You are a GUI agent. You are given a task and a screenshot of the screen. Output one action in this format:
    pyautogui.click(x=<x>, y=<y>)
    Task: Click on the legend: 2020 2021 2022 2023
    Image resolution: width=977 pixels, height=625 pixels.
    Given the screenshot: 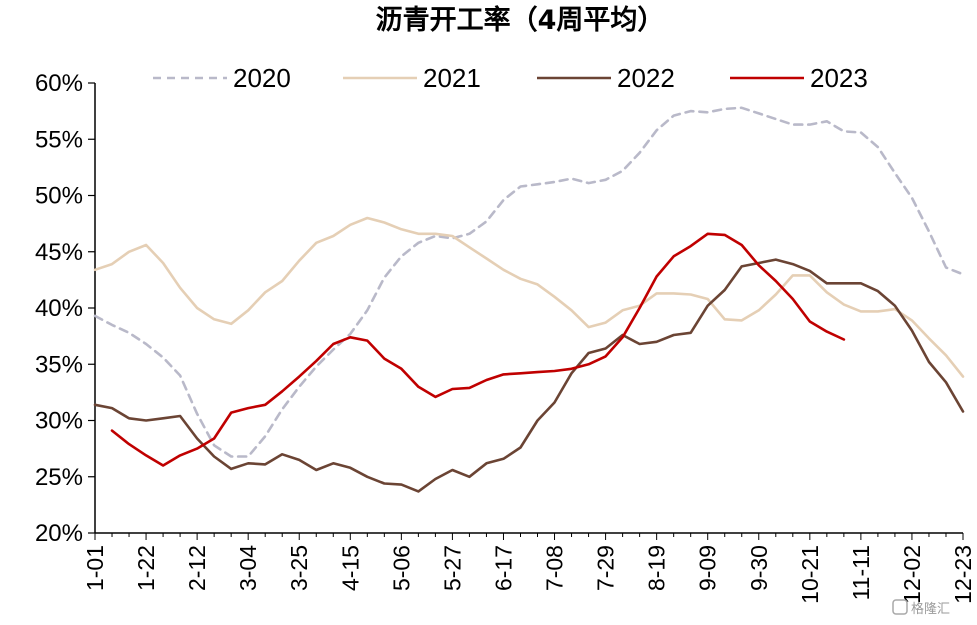 What is the action you would take?
    pyautogui.click(x=510, y=78)
    